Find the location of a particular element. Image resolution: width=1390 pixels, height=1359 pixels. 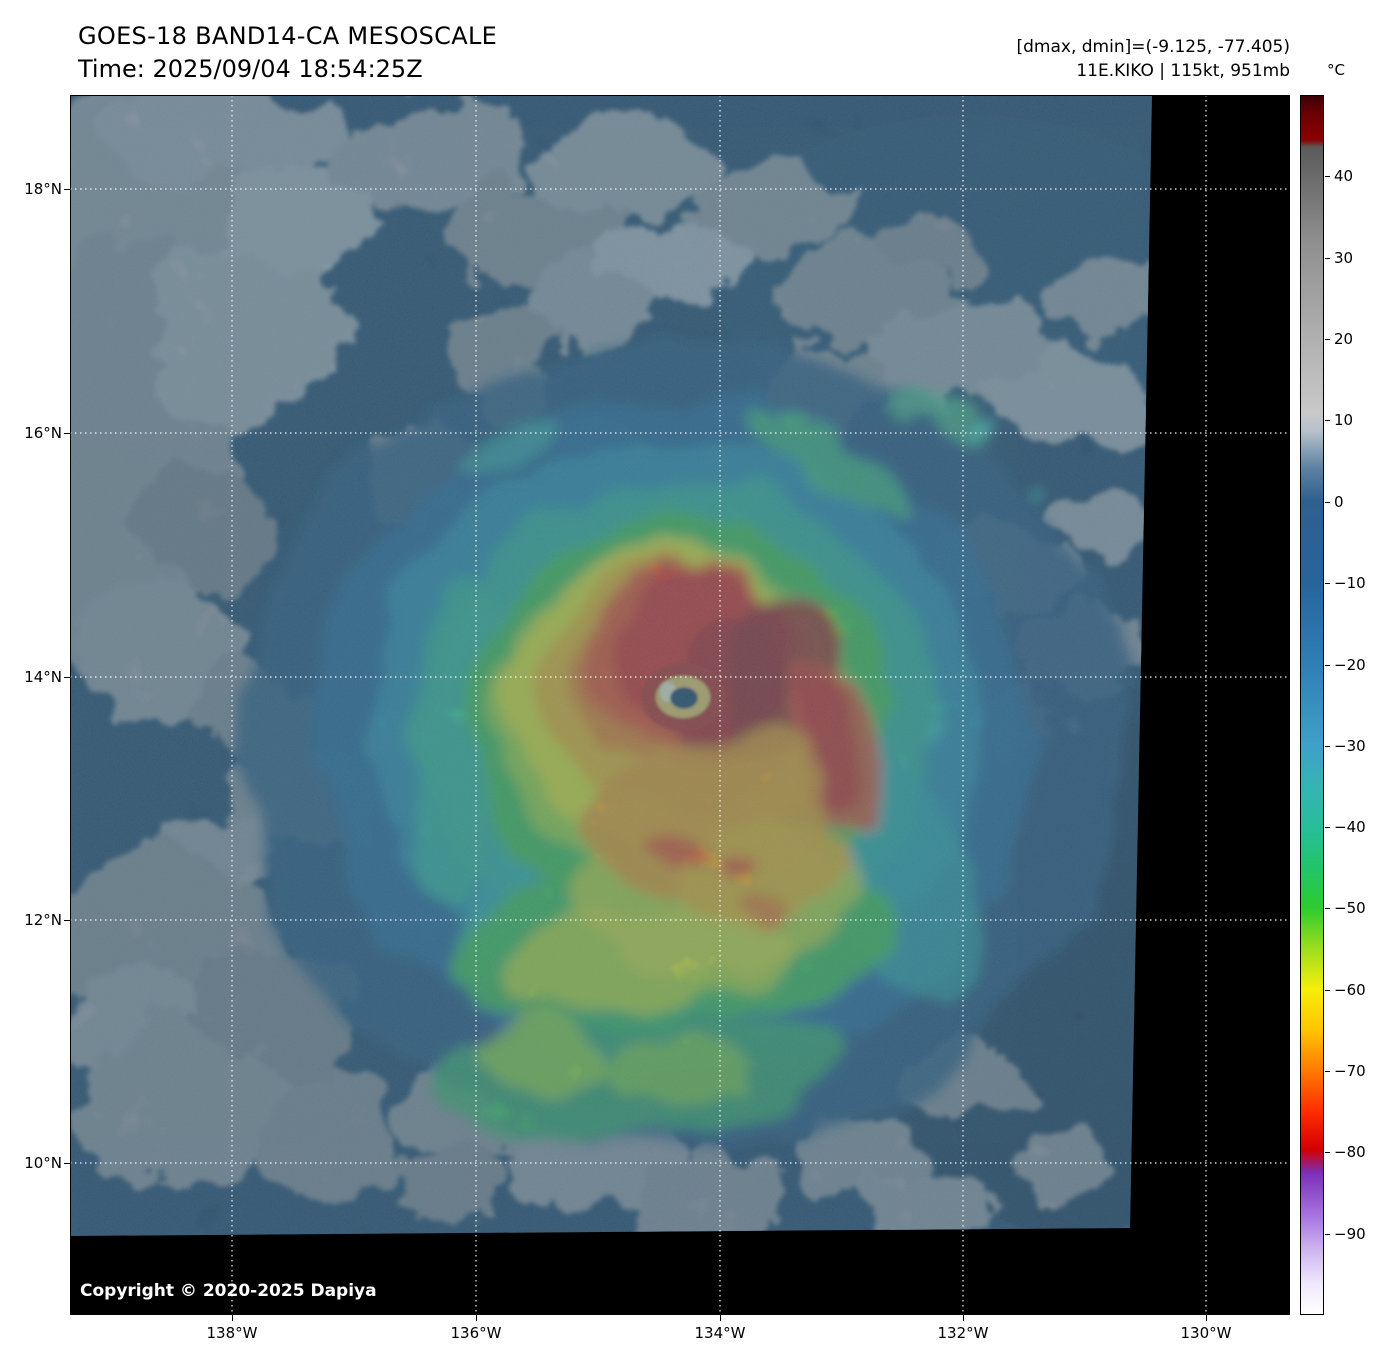

colorbar-tick-label: −20 is located at coordinates (1350, 665).